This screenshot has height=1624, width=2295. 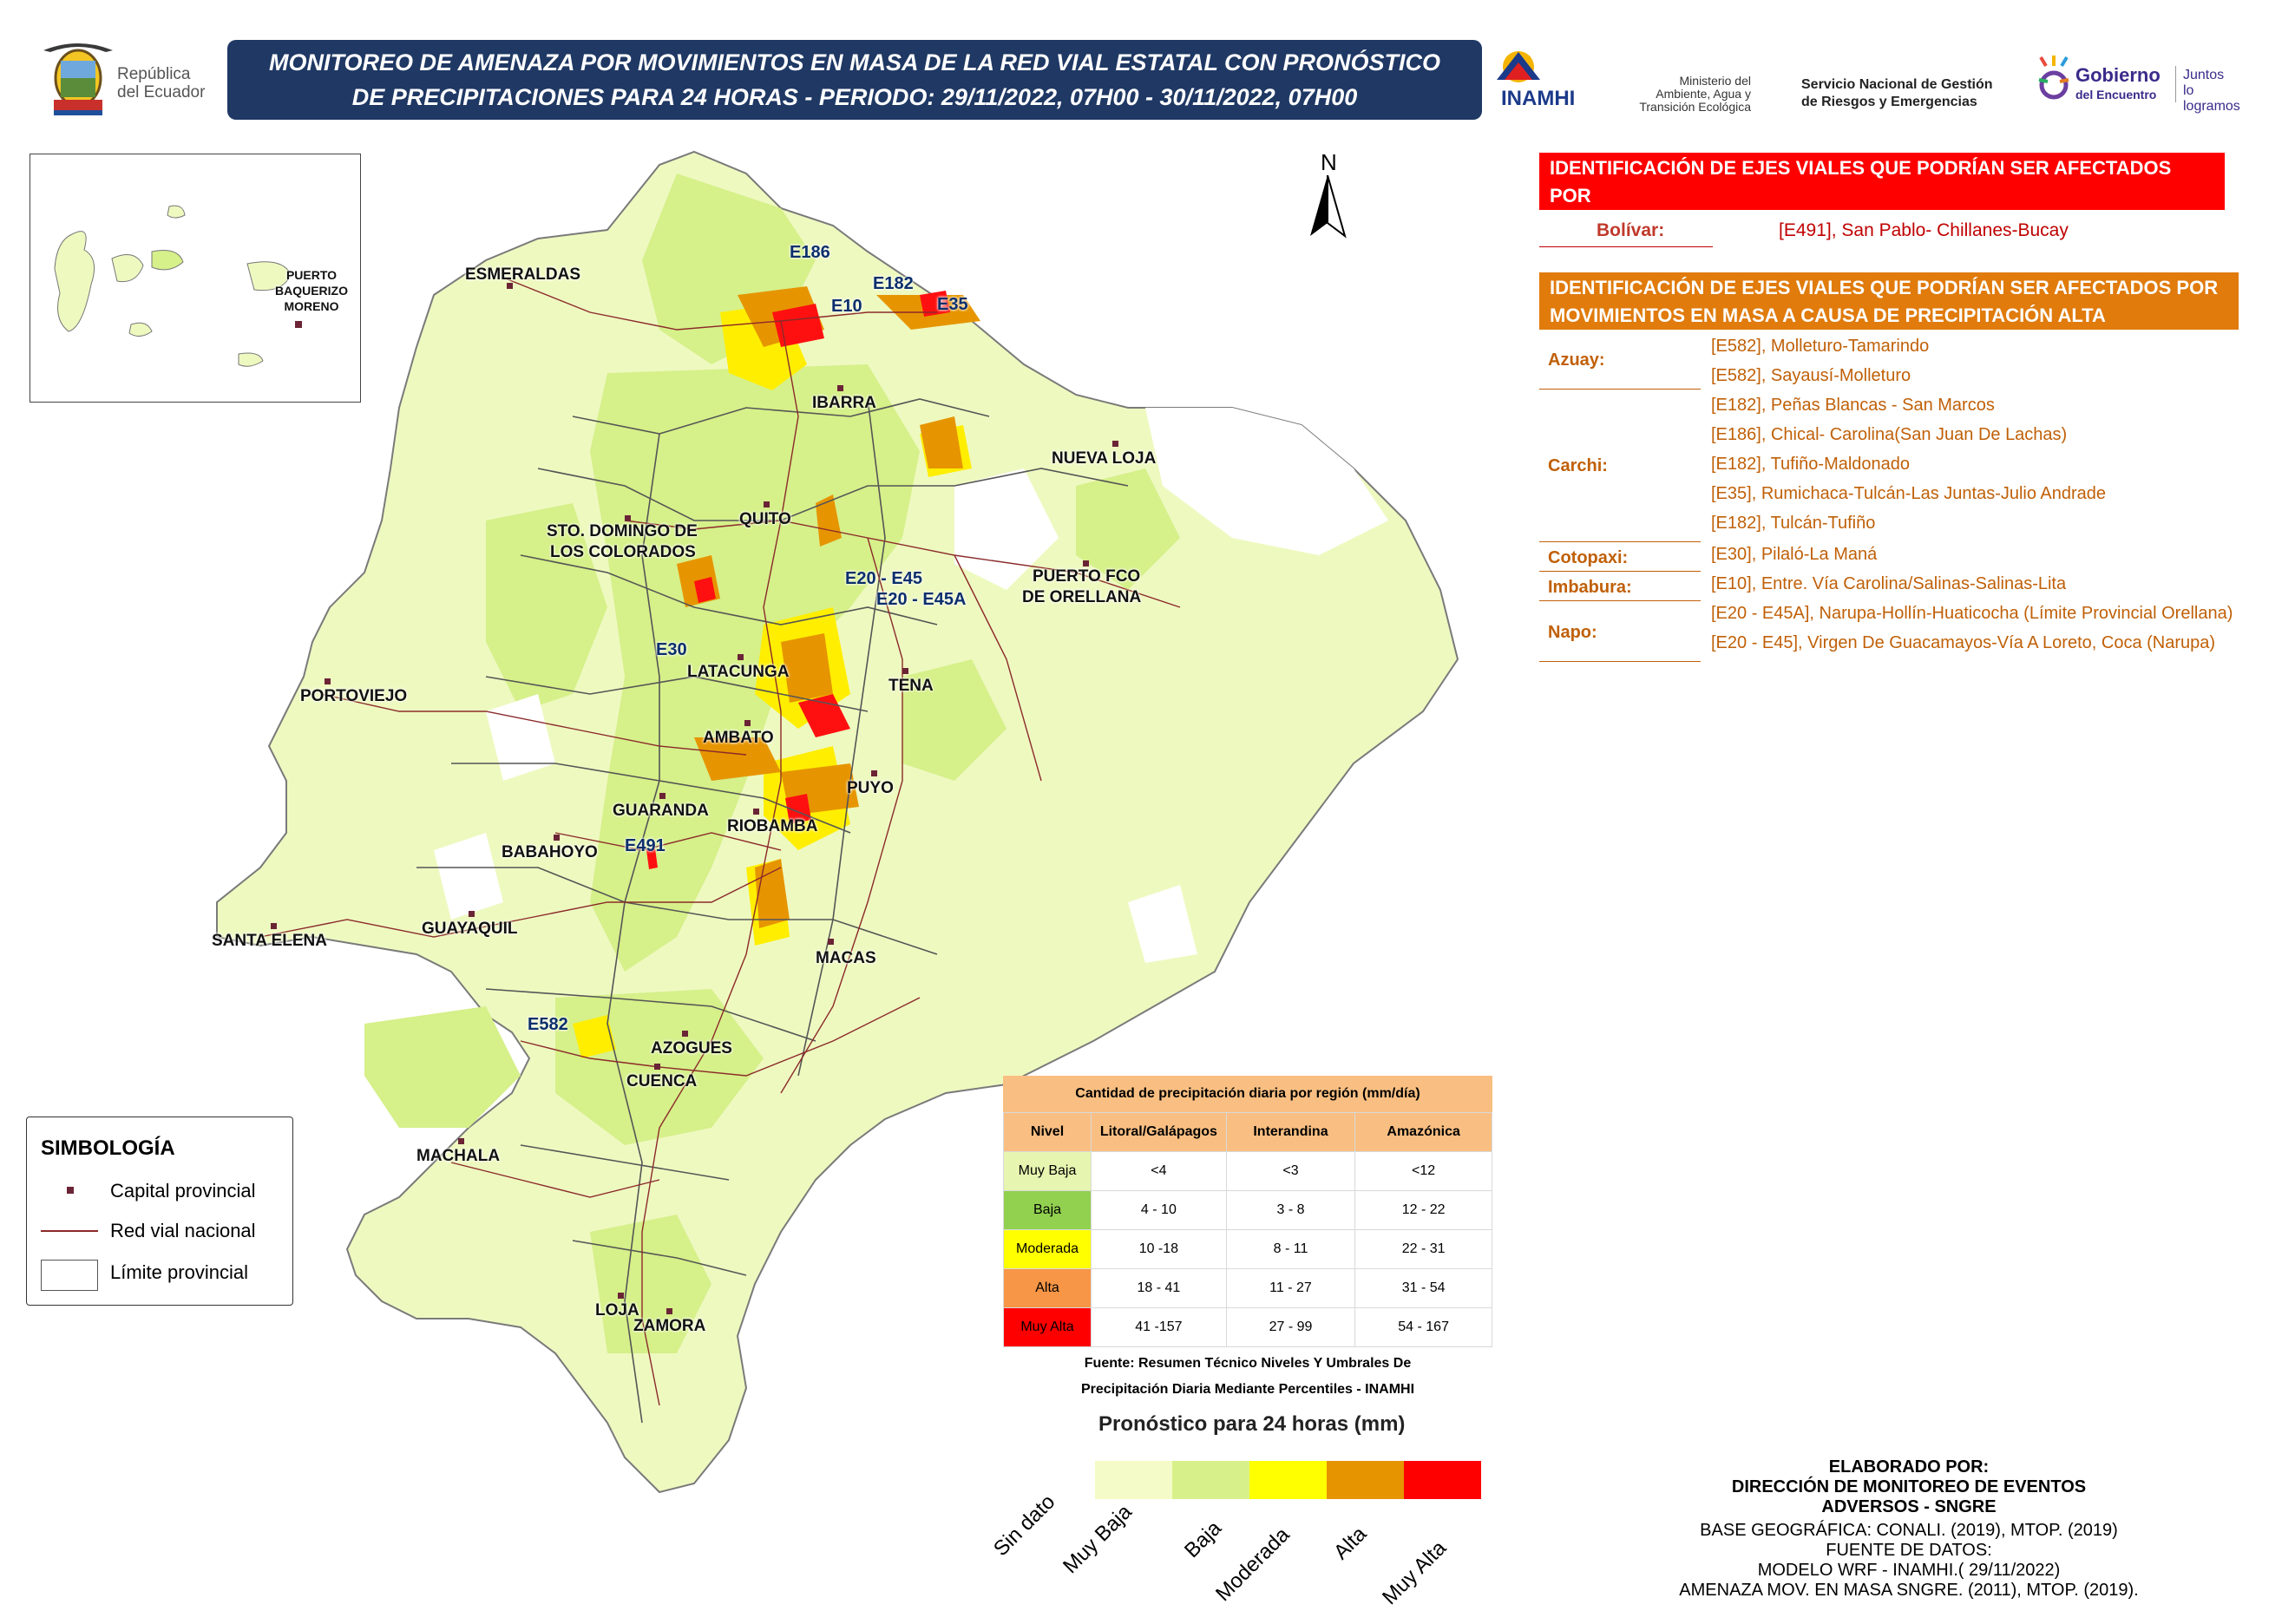 What do you see at coordinates (1329, 162) in the screenshot?
I see `north-label: N` at bounding box center [1329, 162].